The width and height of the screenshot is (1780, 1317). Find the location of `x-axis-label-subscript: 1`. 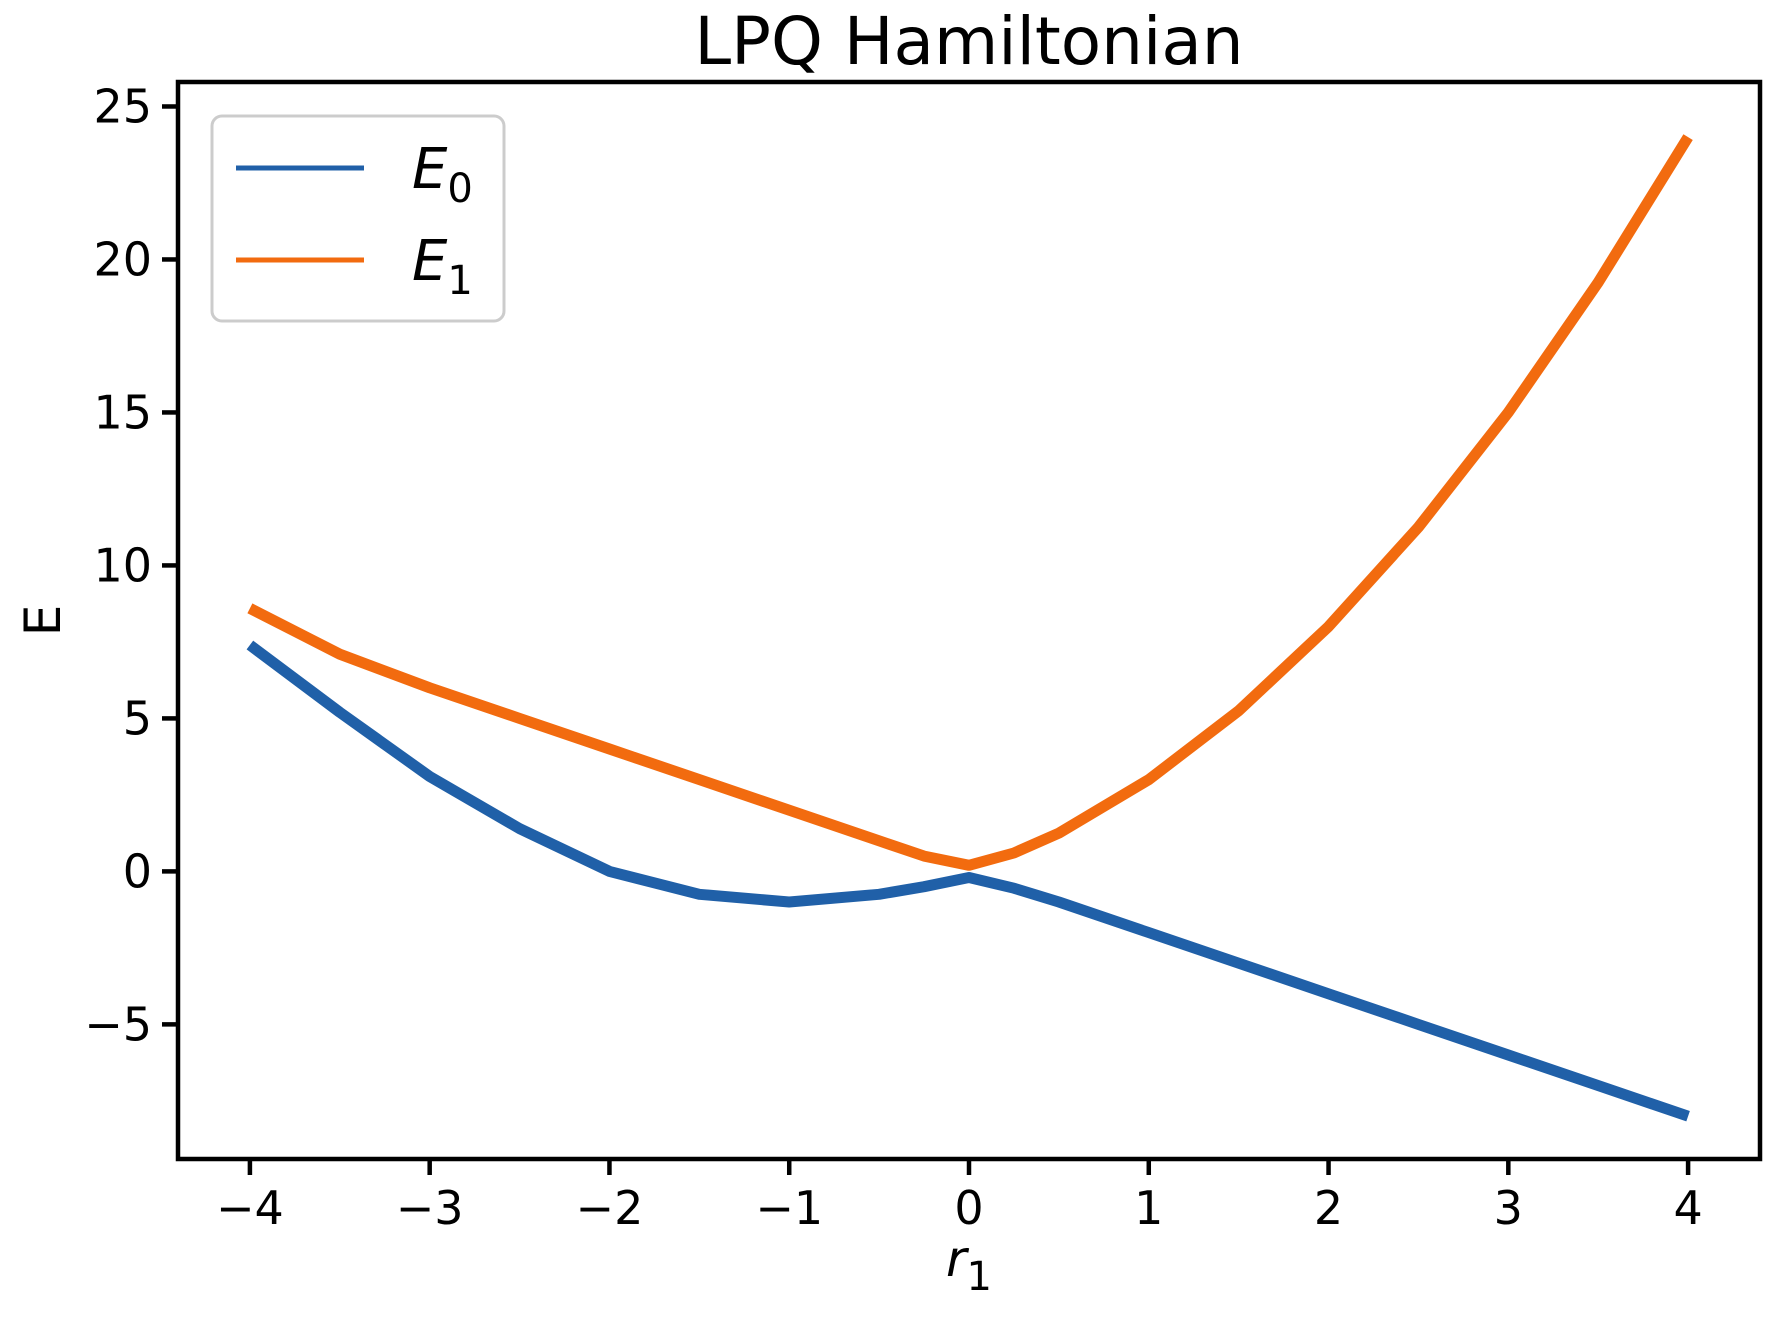

x-axis-label-subscript: 1 is located at coordinates (979, 1277).